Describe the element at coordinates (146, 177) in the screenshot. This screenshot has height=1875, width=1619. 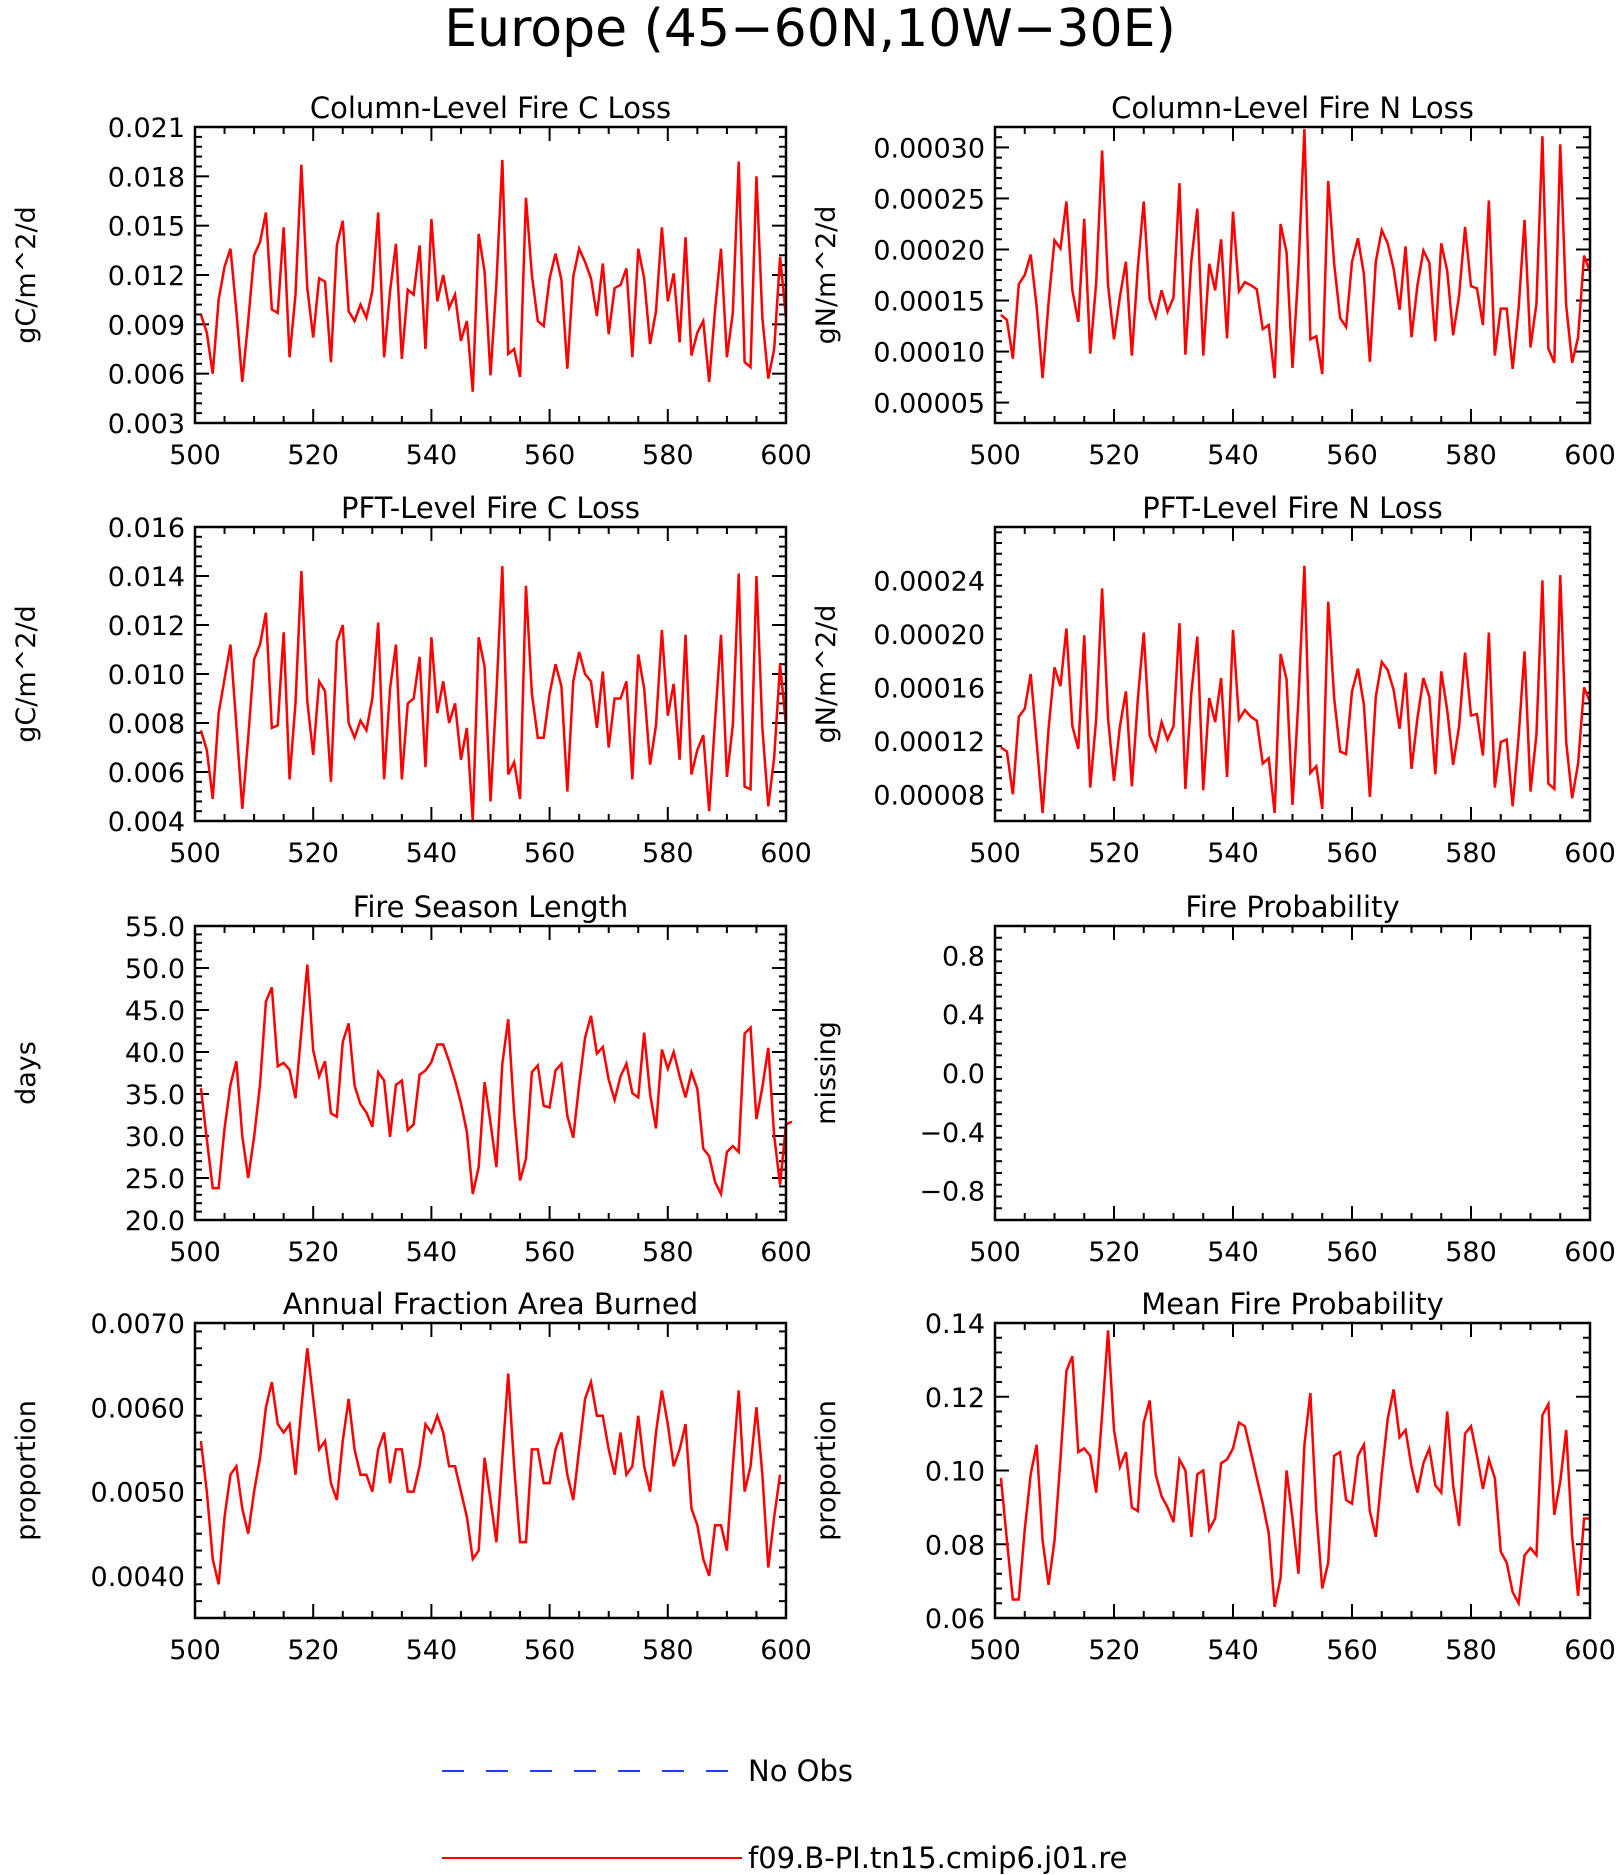
I see `y-tick-label: 0.018` at that location.